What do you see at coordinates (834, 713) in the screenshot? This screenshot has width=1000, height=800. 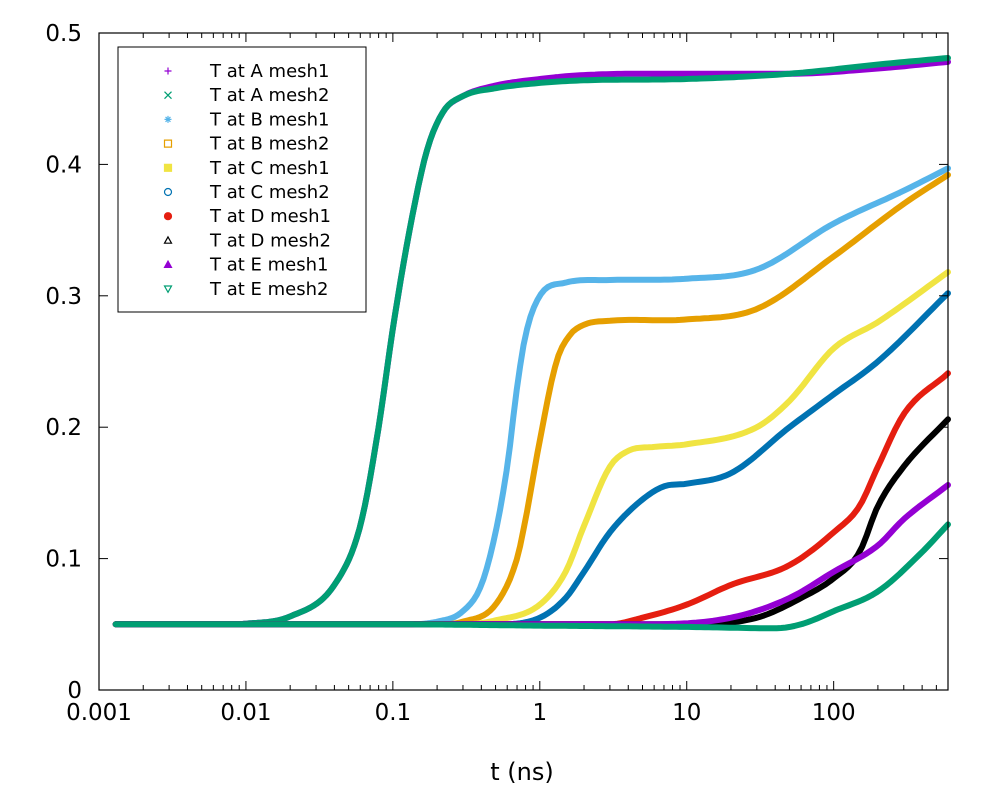 I see `x-tick-label: 100` at bounding box center [834, 713].